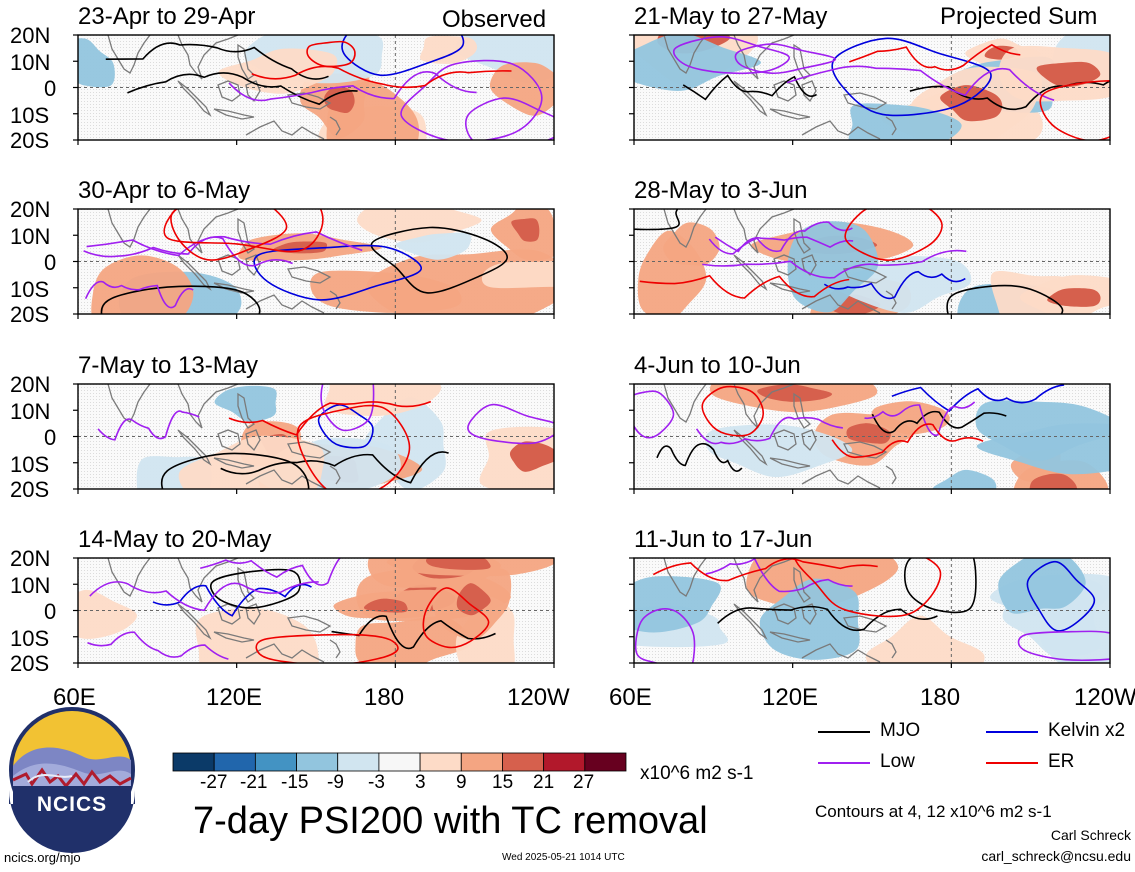 The width and height of the screenshot is (1135, 872). Describe the element at coordinates (42, 857) in the screenshot. I see `site-url: ncics.org/mjo` at that location.